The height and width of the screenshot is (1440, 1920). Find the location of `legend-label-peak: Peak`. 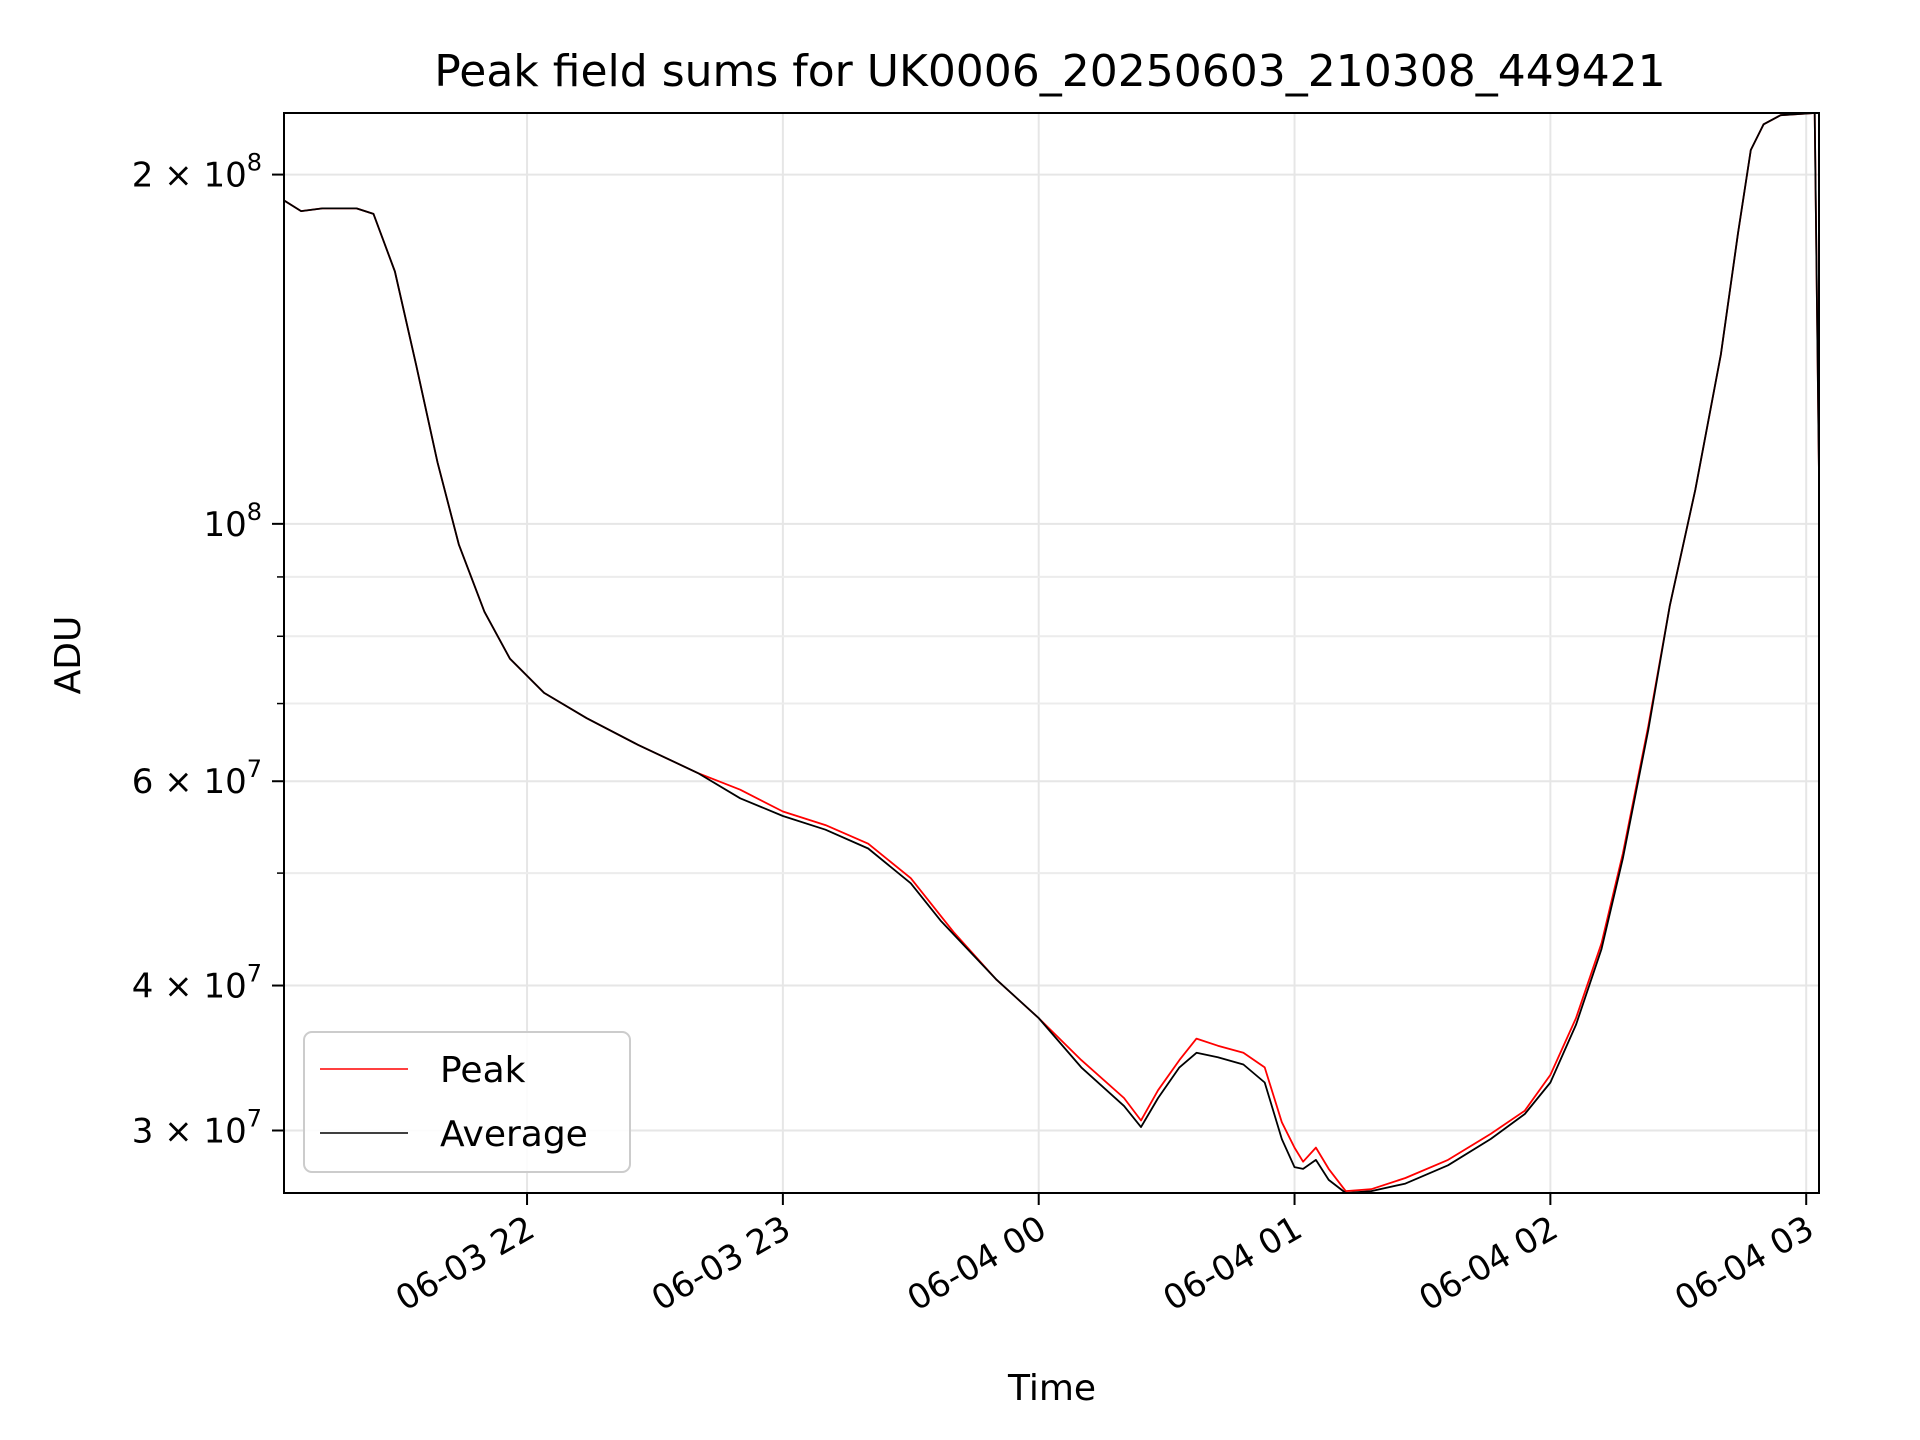

legend-label-peak: Peak is located at coordinates (483, 1070).